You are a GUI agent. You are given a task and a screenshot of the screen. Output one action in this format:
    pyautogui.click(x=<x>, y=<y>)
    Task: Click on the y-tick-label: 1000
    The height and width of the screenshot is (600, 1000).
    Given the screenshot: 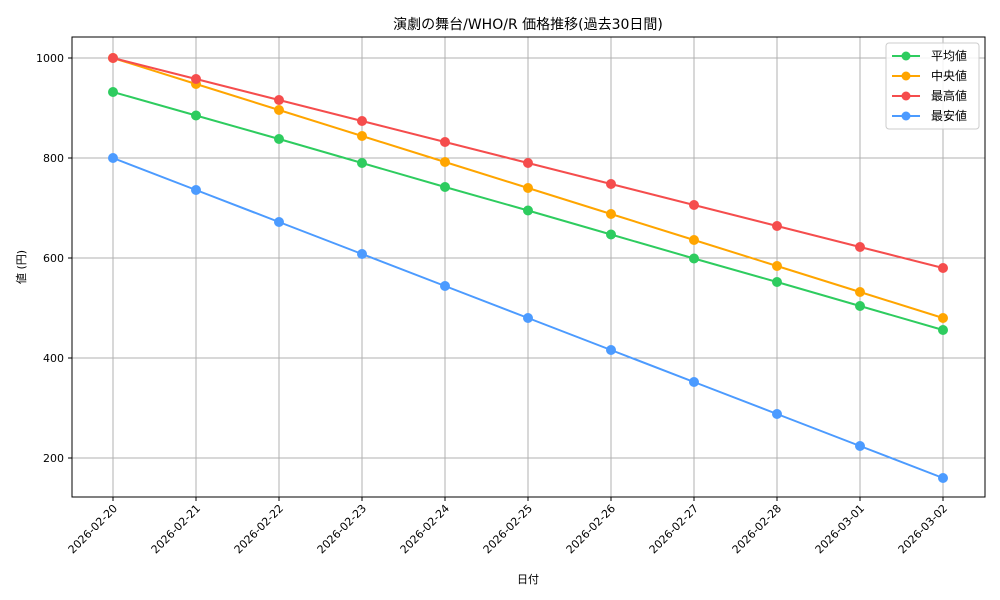 What is the action you would take?
    pyautogui.click(x=50, y=58)
    